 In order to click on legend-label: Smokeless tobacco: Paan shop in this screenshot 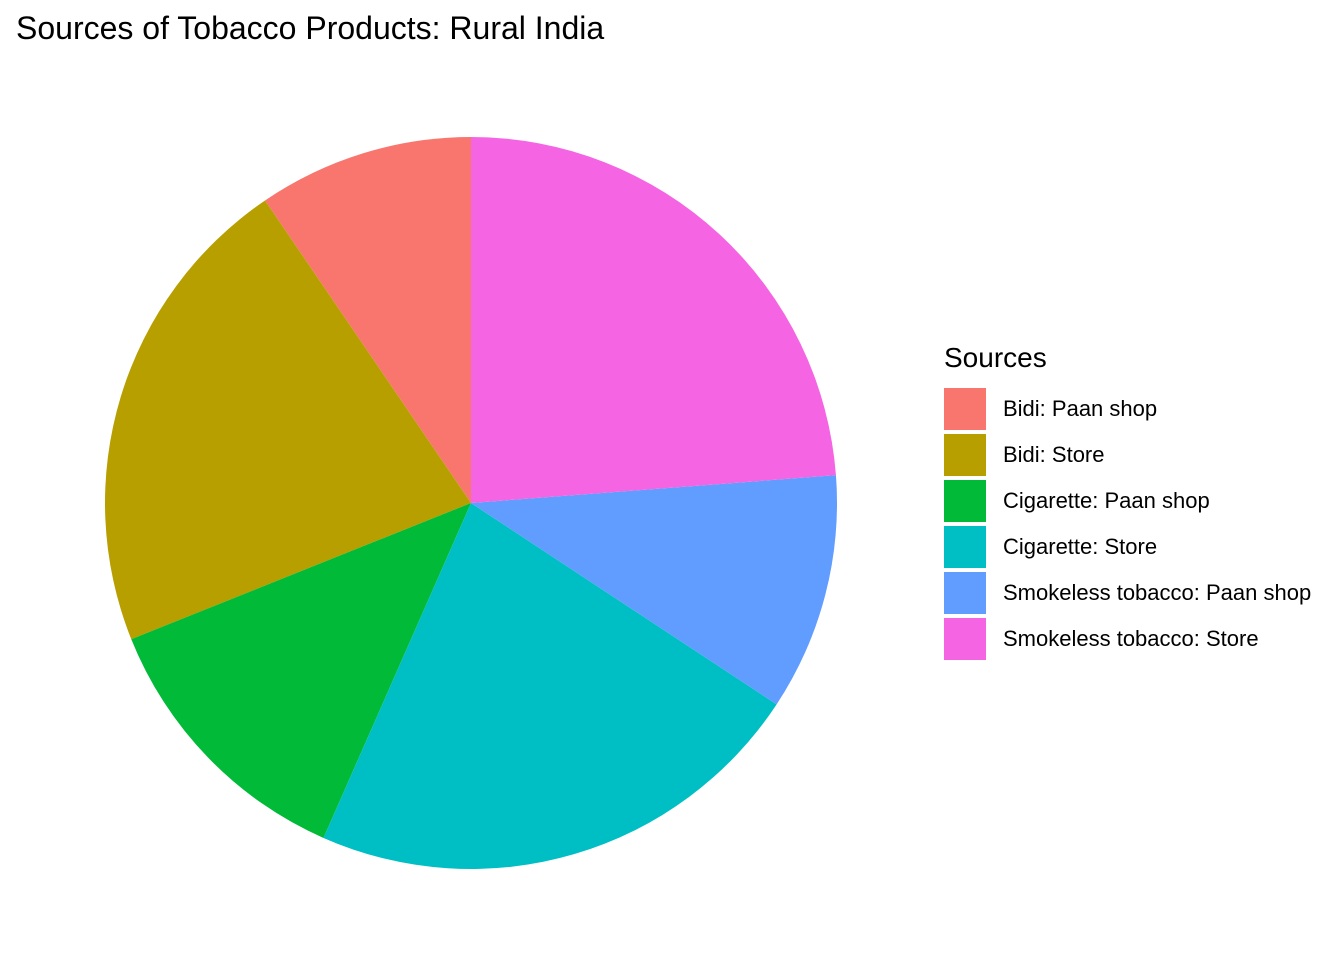, I will do `click(1157, 592)`.